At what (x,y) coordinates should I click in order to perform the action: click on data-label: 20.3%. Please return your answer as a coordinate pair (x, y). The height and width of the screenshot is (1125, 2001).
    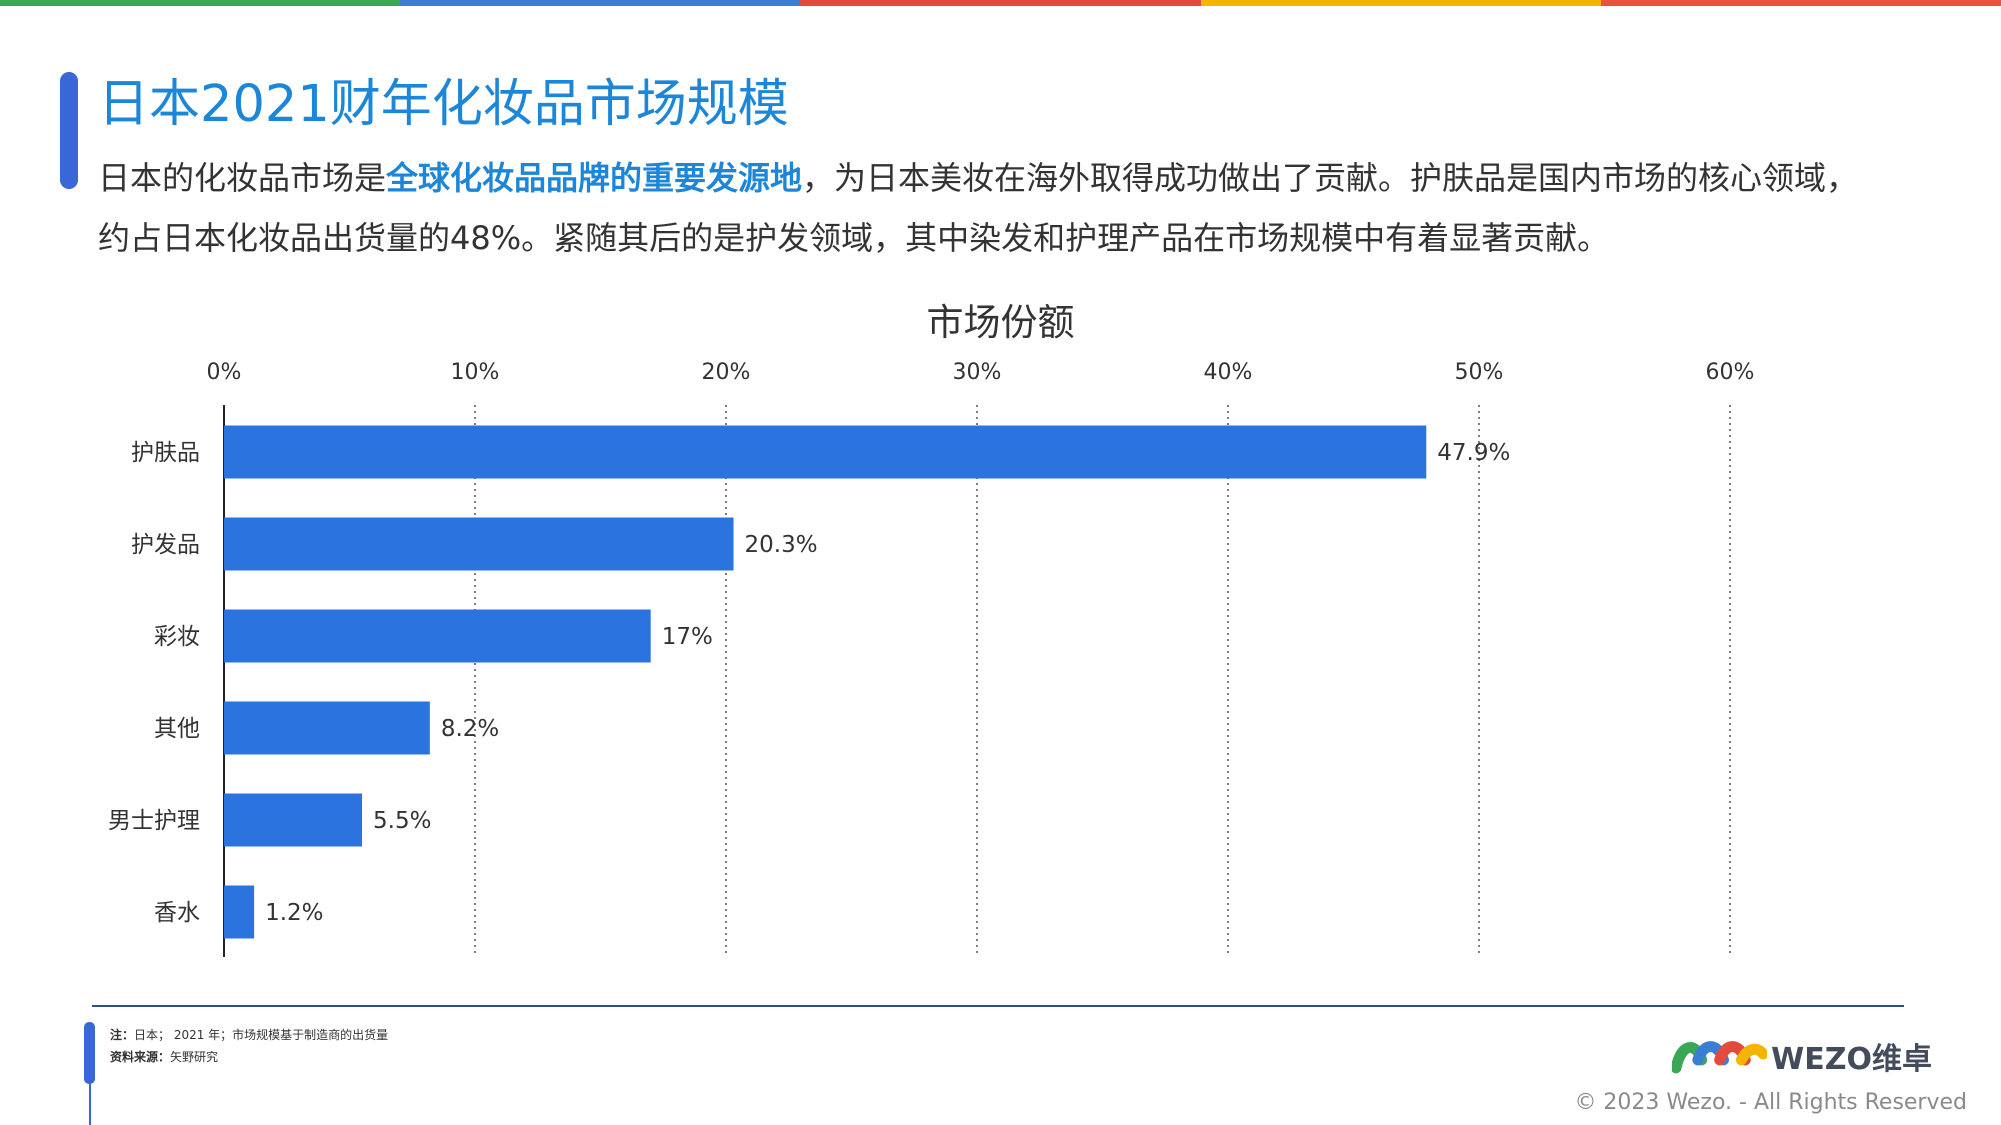
    Looking at the image, I should click on (781, 545).